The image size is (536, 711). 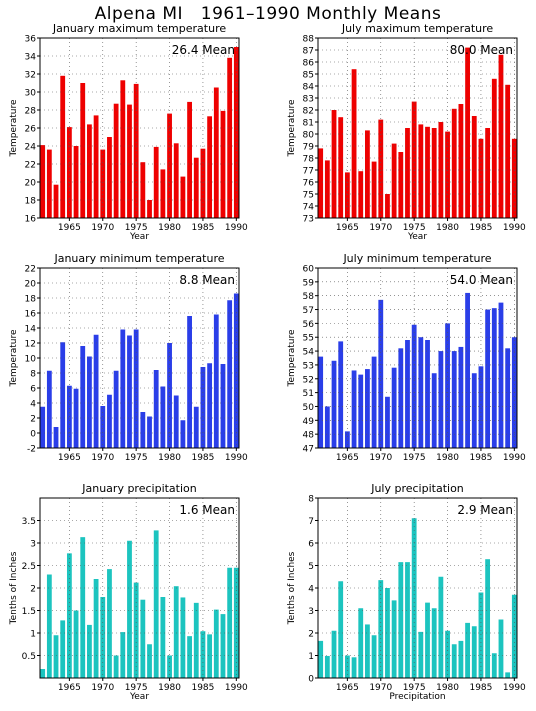 What do you see at coordinates (461, 161) in the screenshot?
I see `bar-1982` at bounding box center [461, 161].